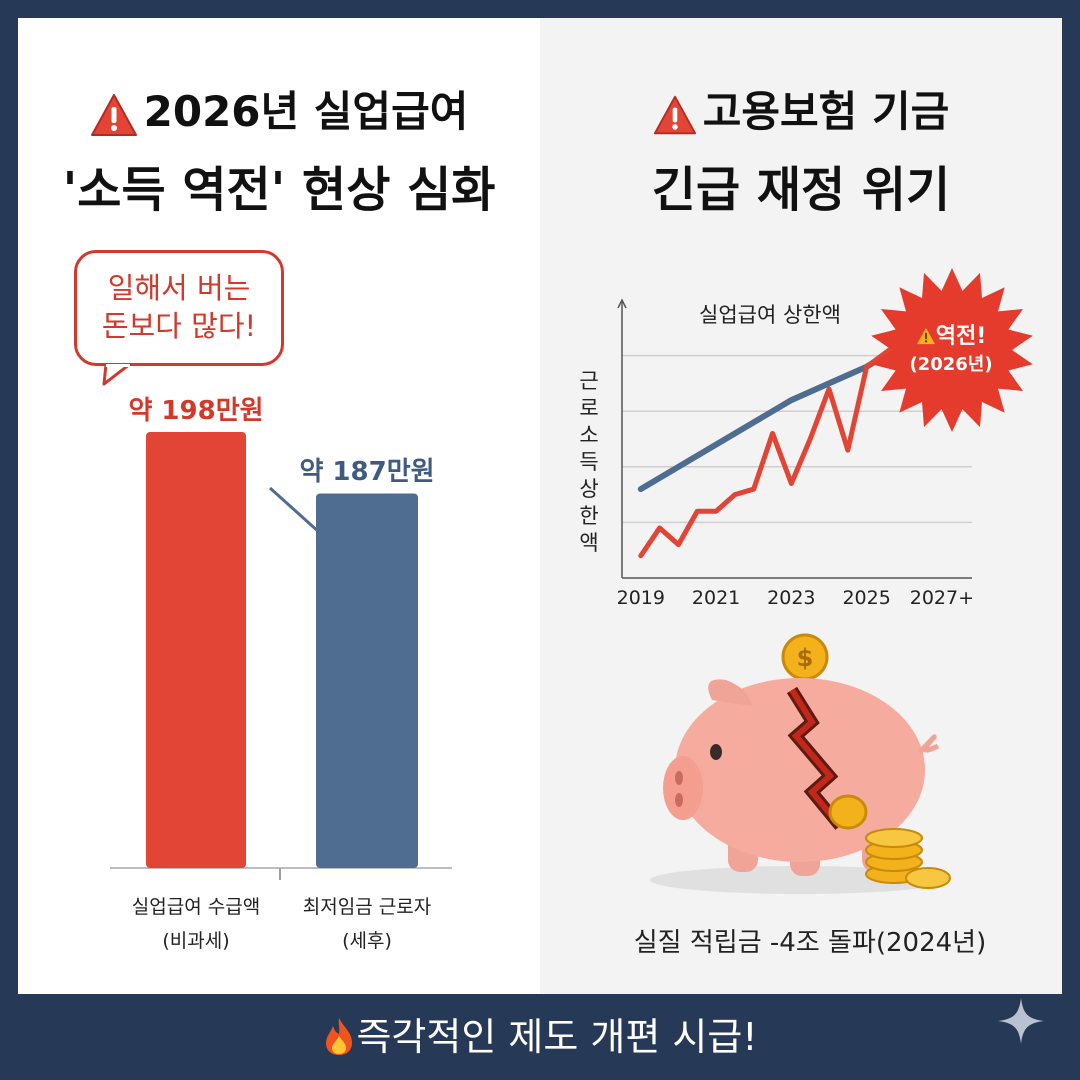 The height and width of the screenshot is (1080, 1080). I want to click on bubble-line1: 일해서 버는, so click(179, 288).